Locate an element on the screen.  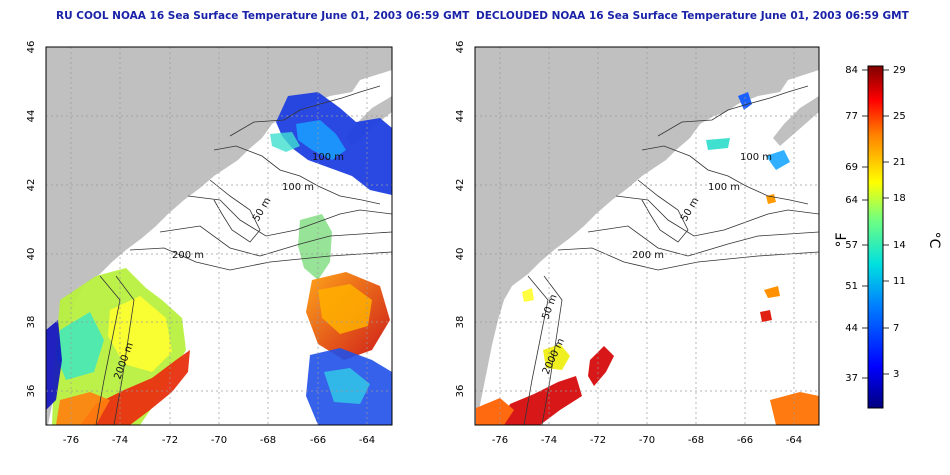
fahrenheit-tick-label: 64 is located at coordinates (851, 200).